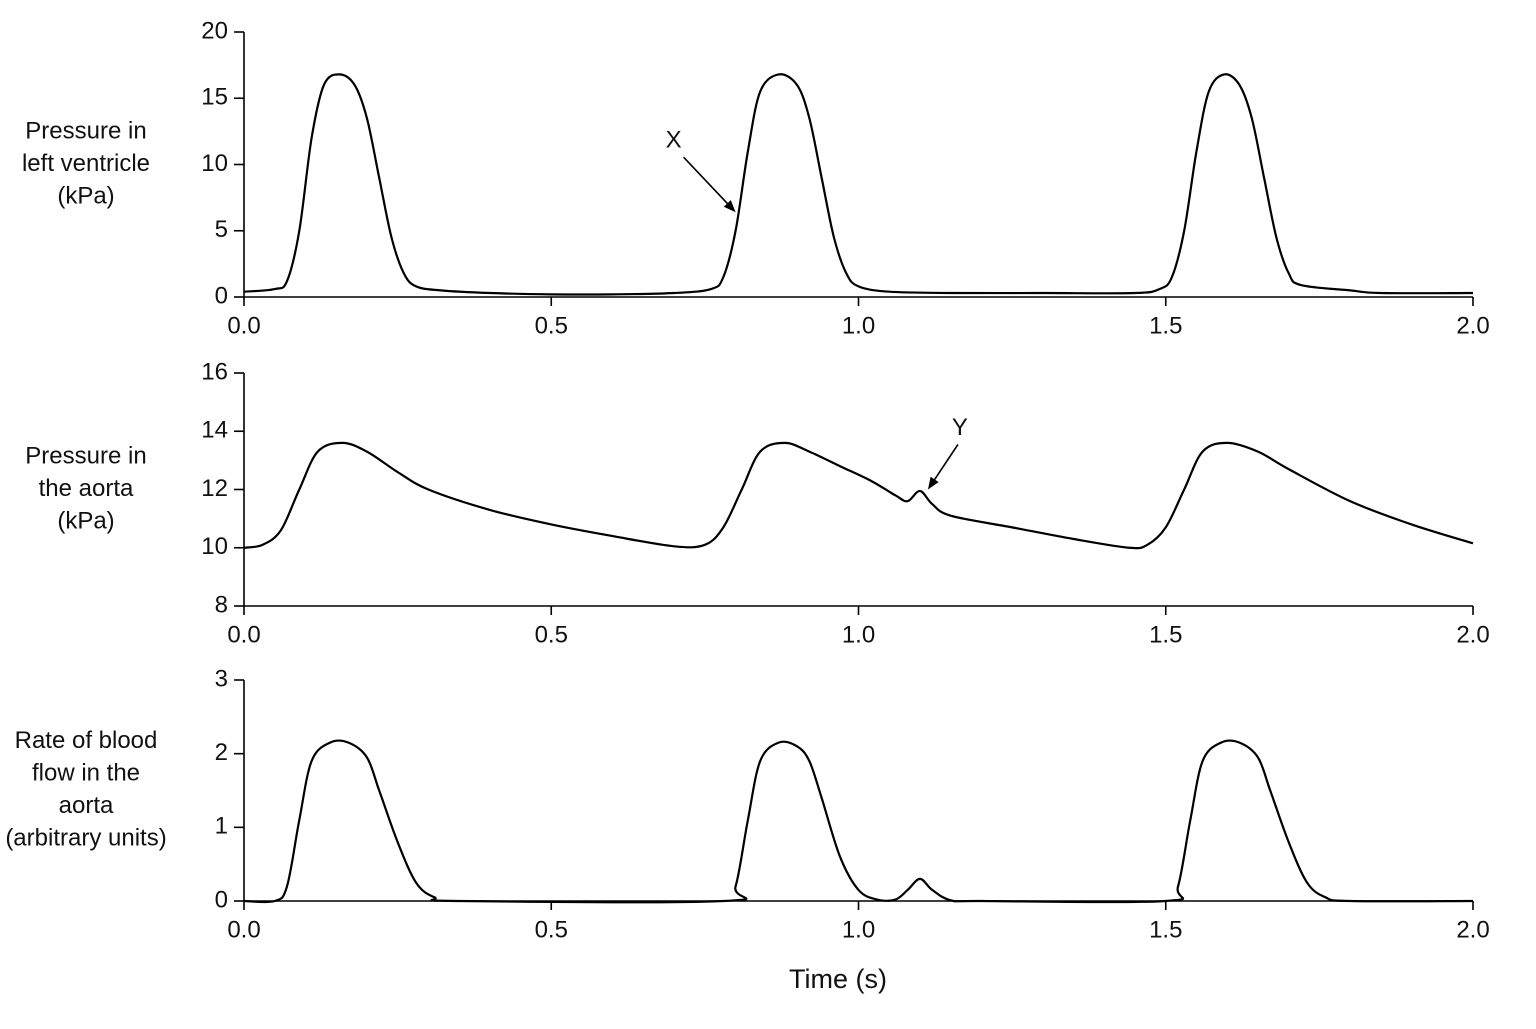  What do you see at coordinates (221, 678) in the screenshot?
I see `y-tick-label: 3` at bounding box center [221, 678].